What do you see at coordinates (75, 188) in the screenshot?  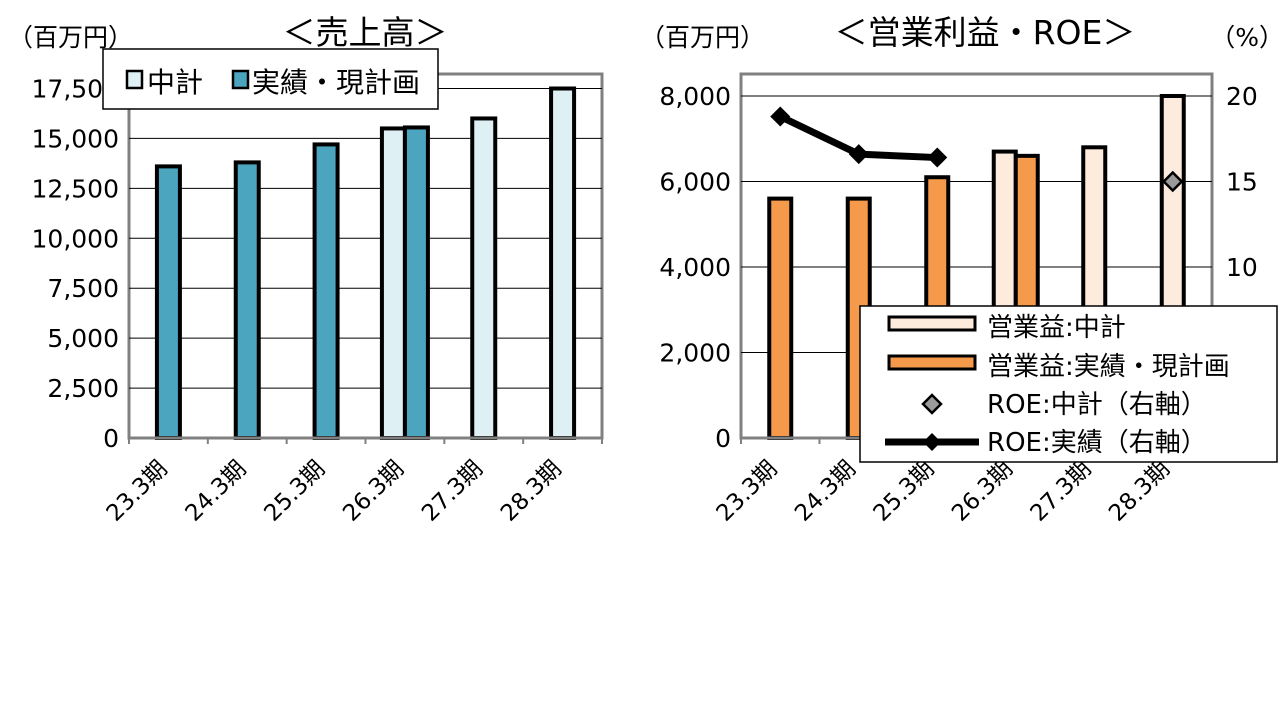 I see `y-tick-label: 12,500` at bounding box center [75, 188].